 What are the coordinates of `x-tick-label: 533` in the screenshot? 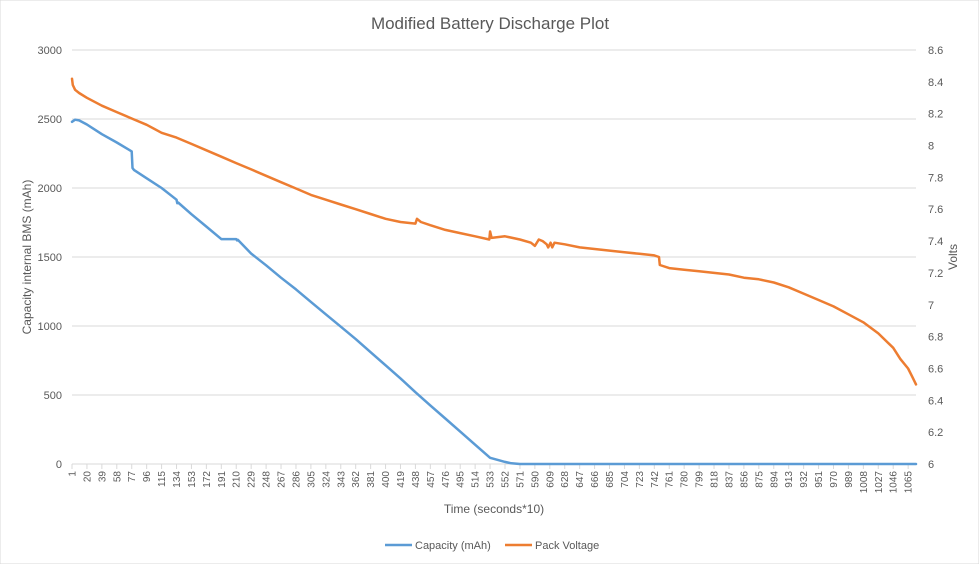 It's located at (491, 479).